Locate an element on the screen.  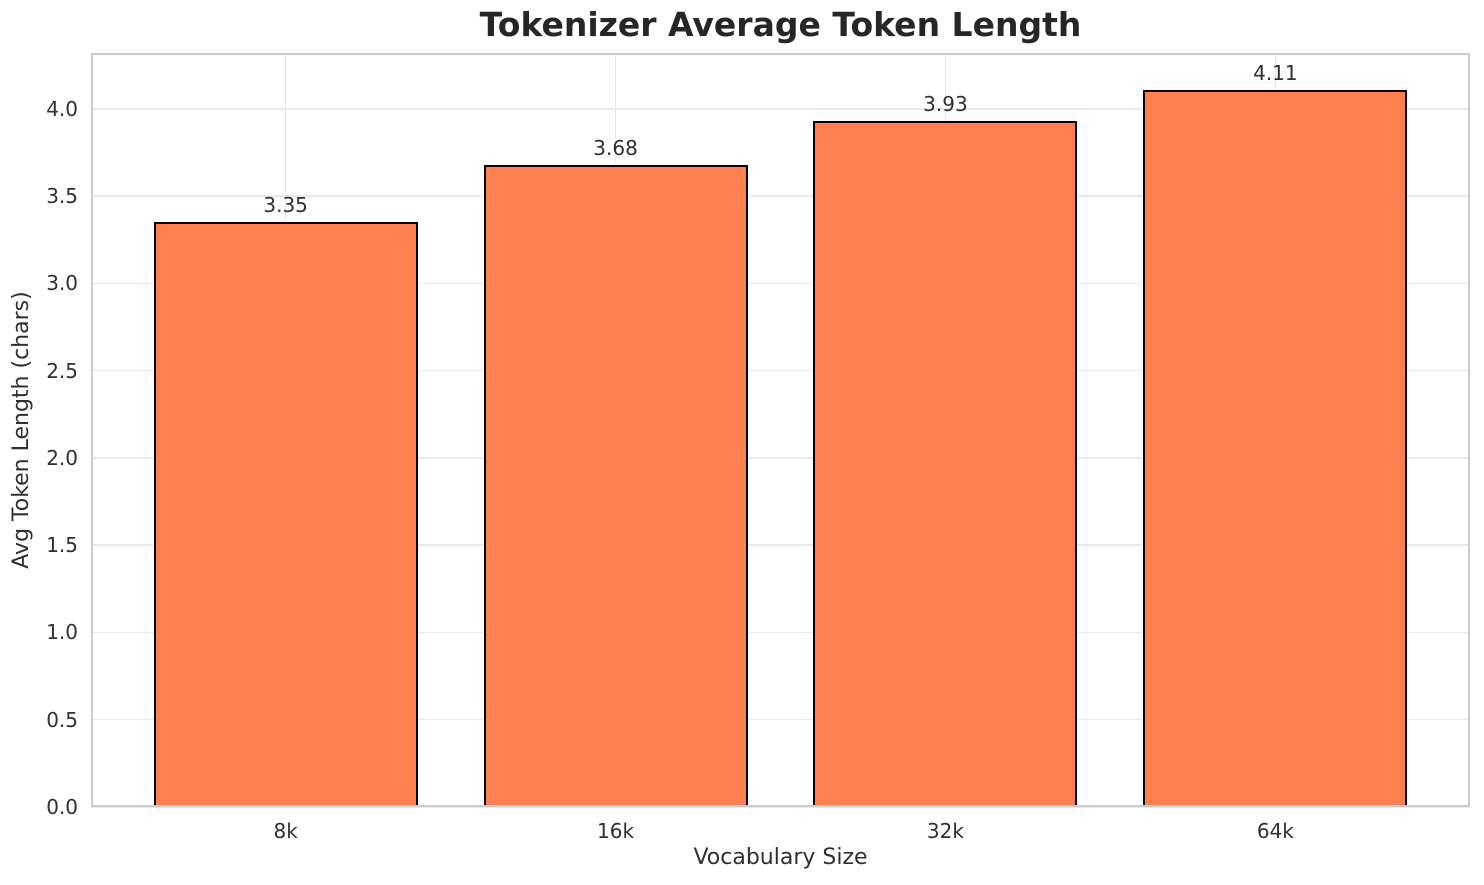
bar-16k is located at coordinates (615, 485).